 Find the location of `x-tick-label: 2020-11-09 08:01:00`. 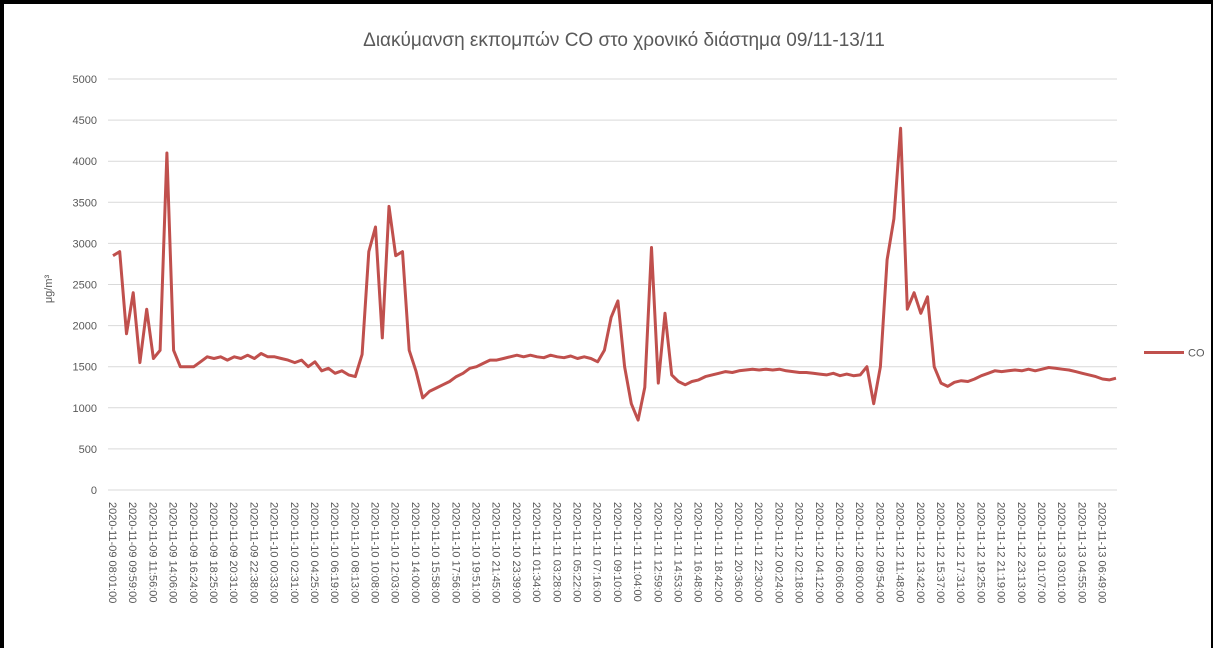

x-tick-label: 2020-11-09 08:01:00 is located at coordinates (112, 552).